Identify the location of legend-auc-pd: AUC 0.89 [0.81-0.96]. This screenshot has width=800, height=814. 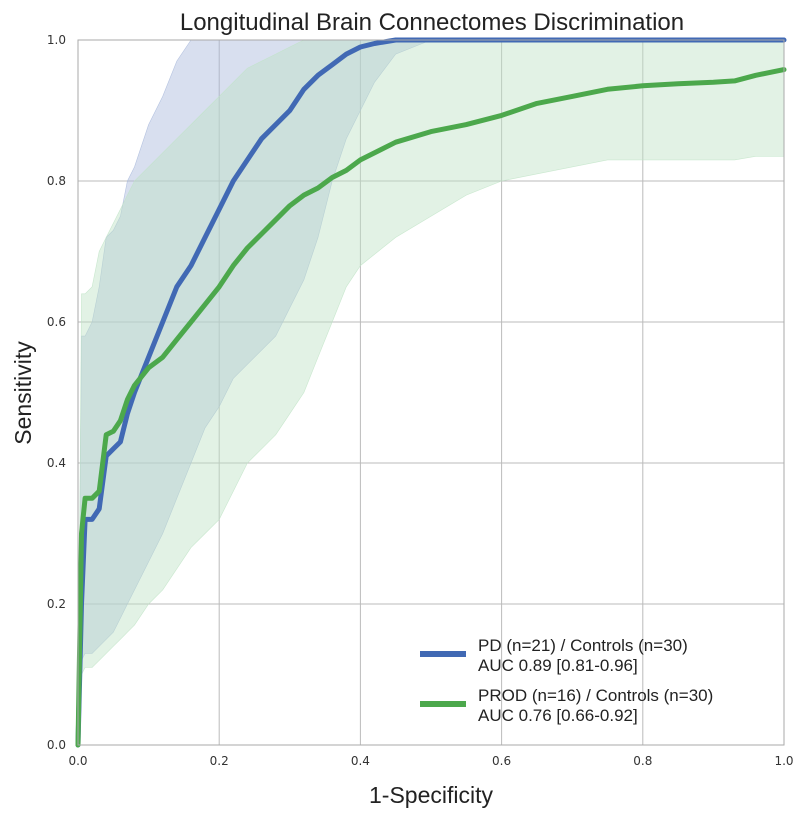
(558, 665).